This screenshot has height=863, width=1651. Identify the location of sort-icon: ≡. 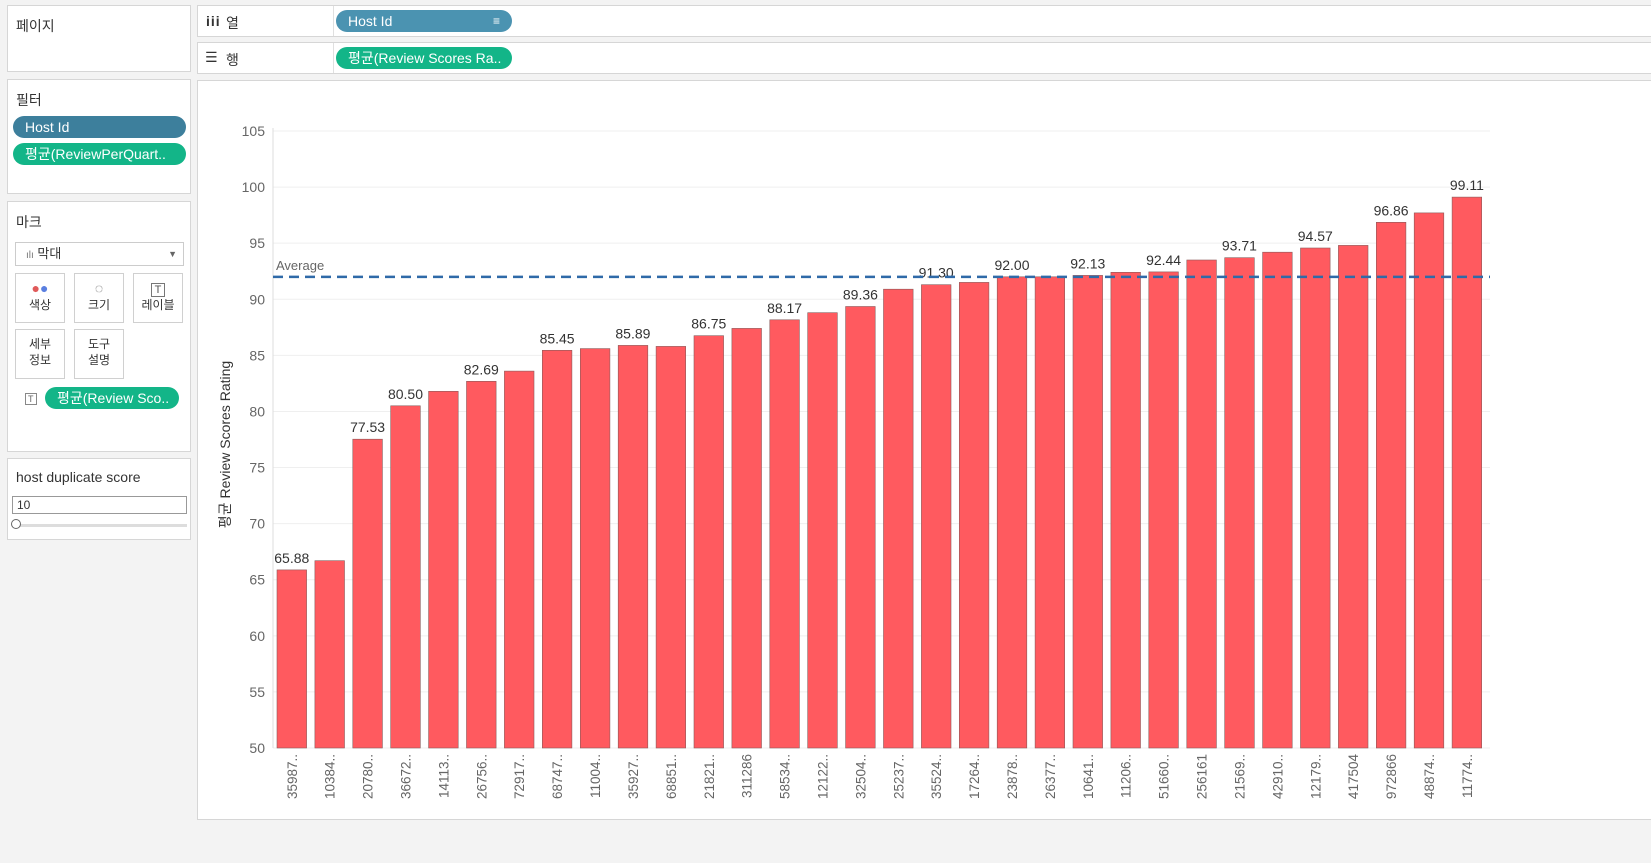
(496, 21).